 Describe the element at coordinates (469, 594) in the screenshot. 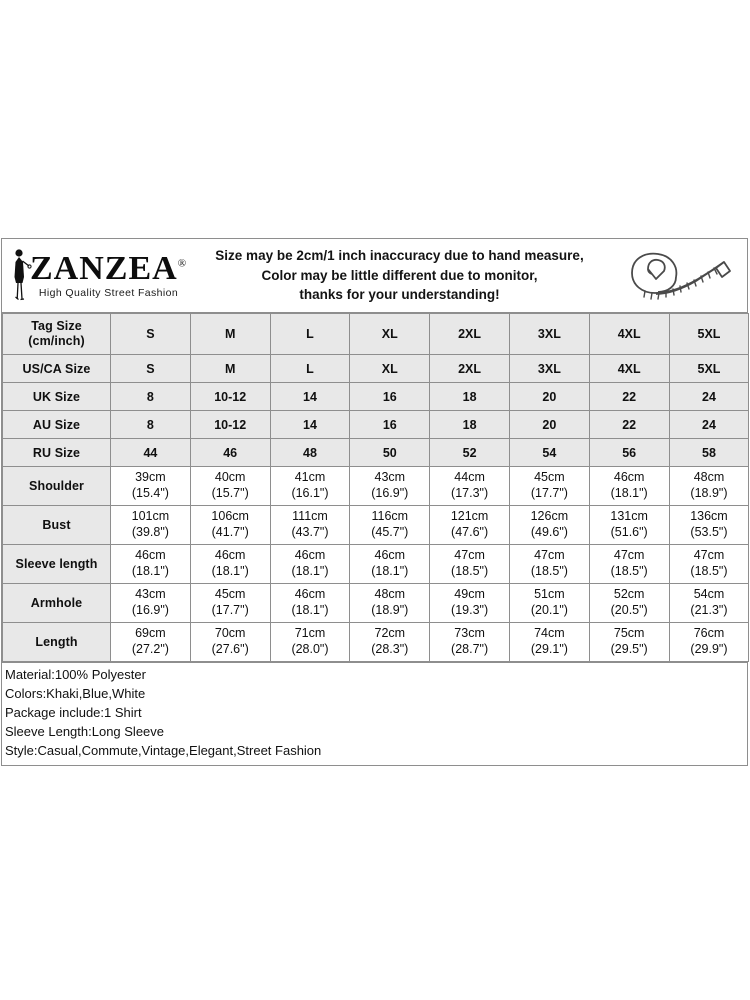

I see `value-cm: 49cm` at that location.